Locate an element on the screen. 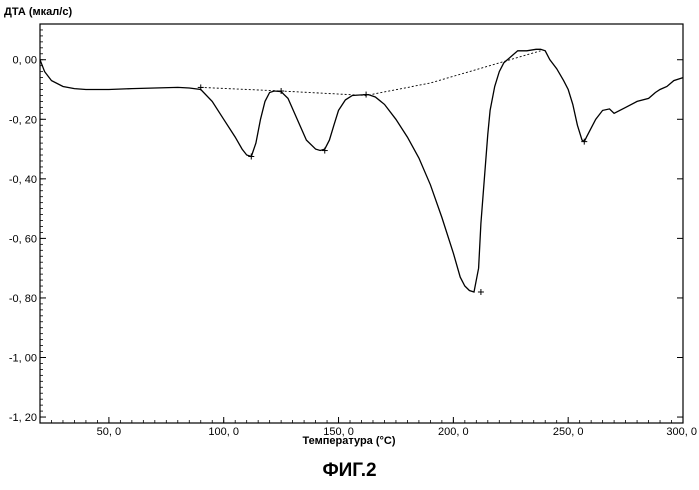  y-tick-label: -1, 20 is located at coordinates (23, 418).